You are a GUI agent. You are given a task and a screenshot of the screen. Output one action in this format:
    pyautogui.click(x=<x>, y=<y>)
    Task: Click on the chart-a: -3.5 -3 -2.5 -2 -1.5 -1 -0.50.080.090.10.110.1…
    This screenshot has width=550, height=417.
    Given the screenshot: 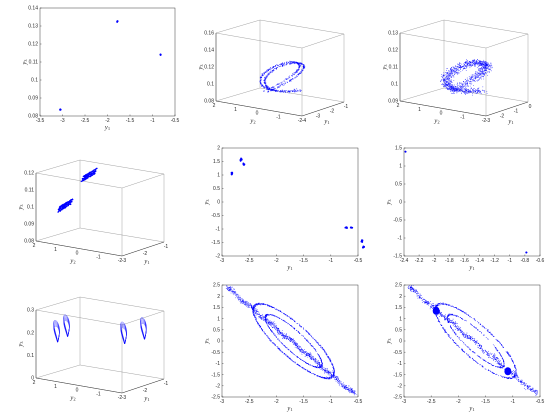 What is the action you would take?
    pyautogui.click(x=100, y=68)
    